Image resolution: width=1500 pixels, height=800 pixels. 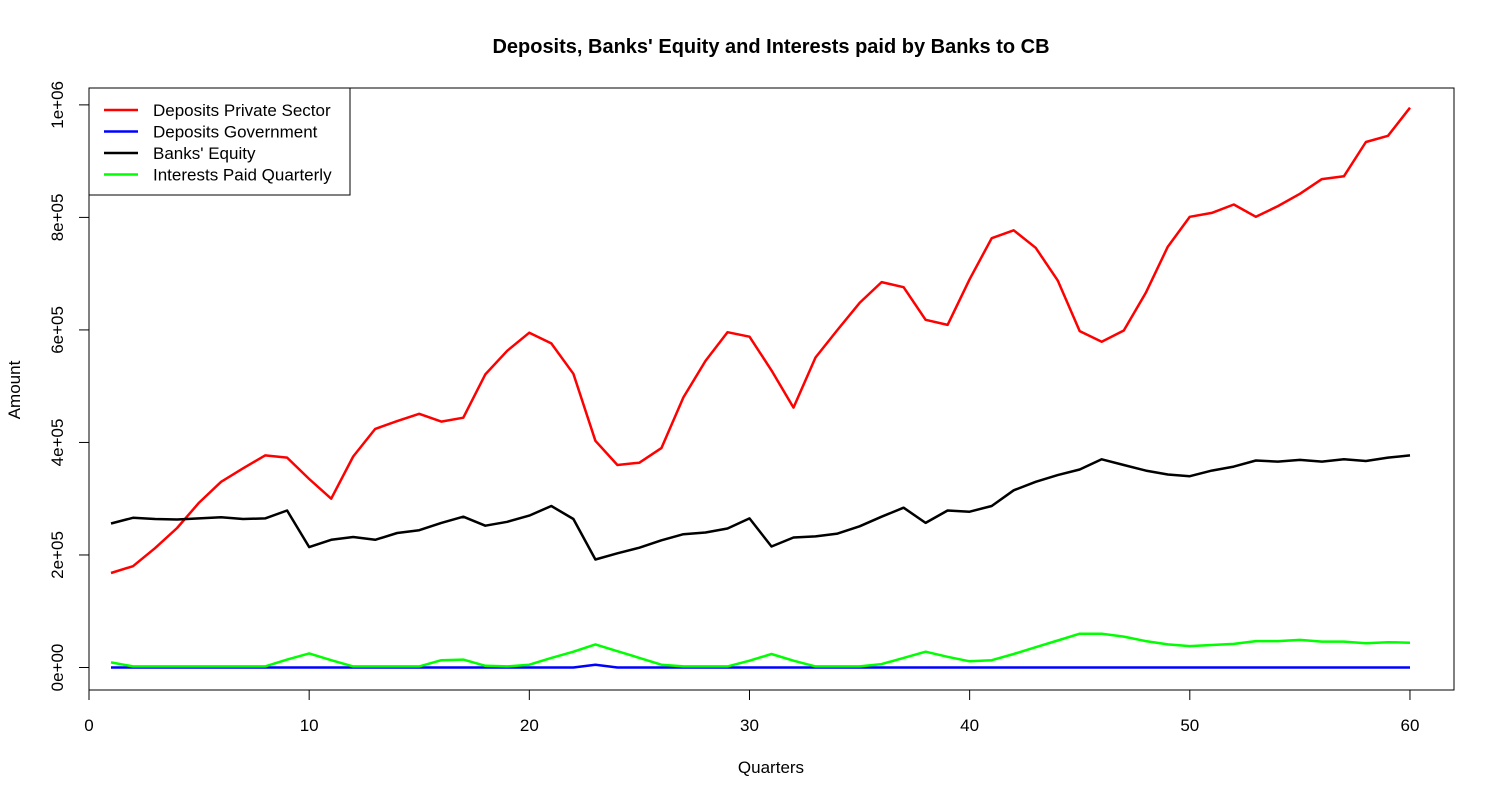 I want to click on legend-box, so click(x=219, y=141).